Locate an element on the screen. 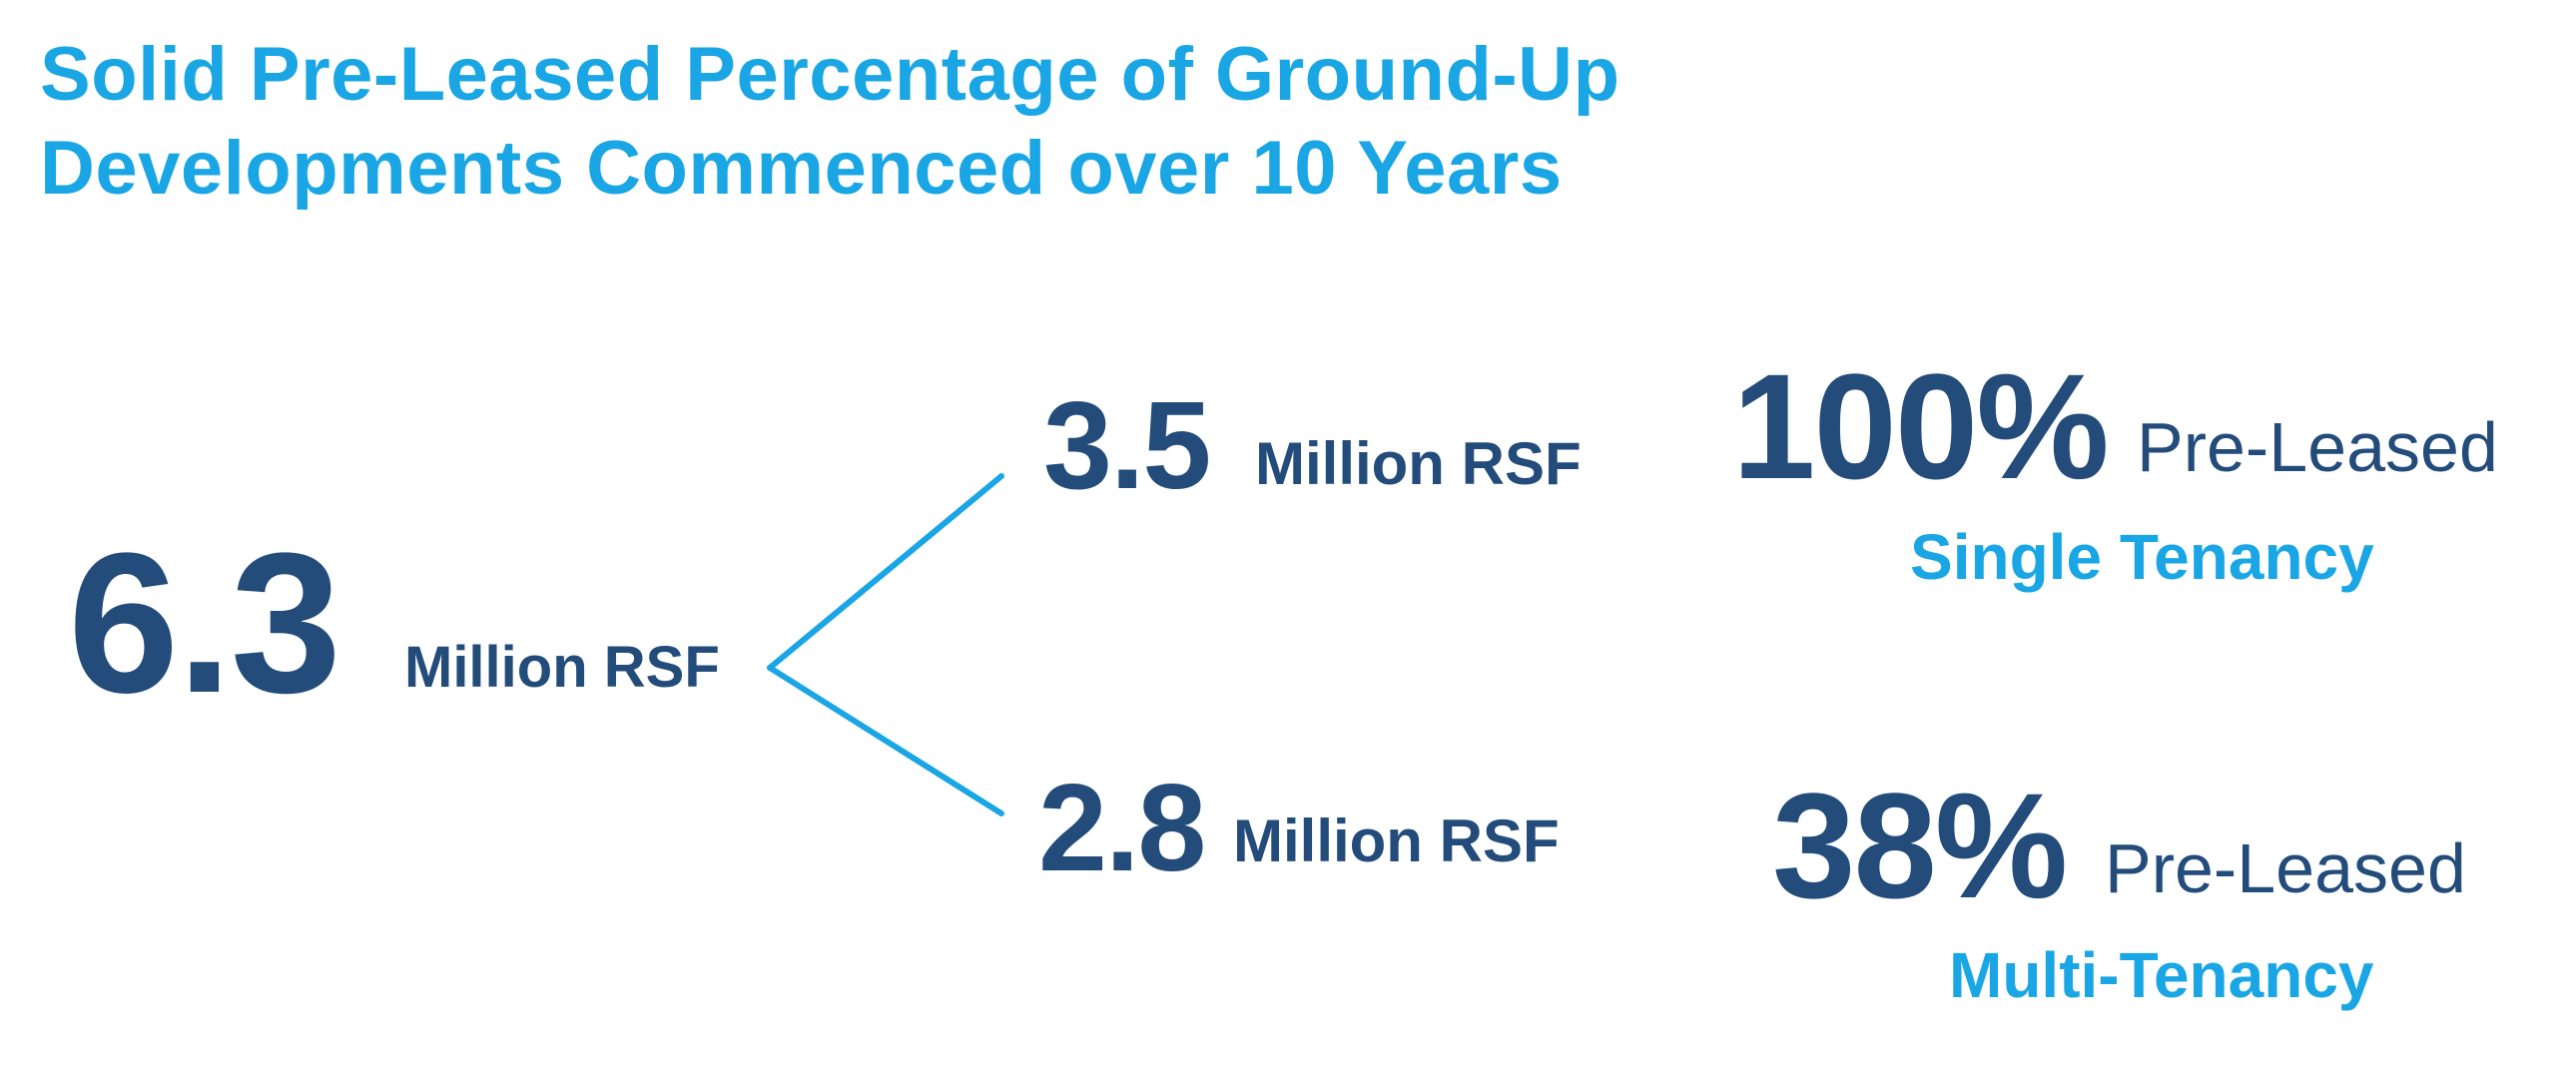  single-unit: Million RSF is located at coordinates (1419, 463).